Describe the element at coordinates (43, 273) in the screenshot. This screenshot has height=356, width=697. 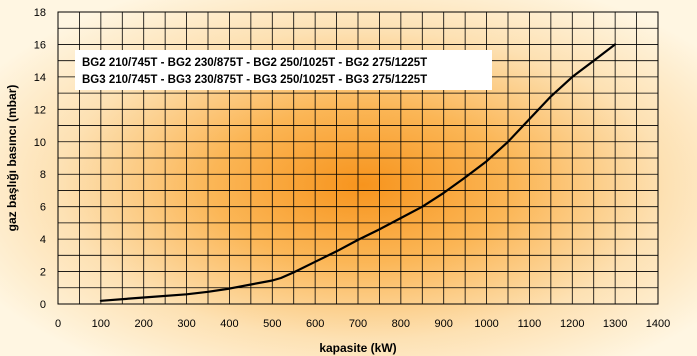
I see `y-tick-label: 2` at that location.